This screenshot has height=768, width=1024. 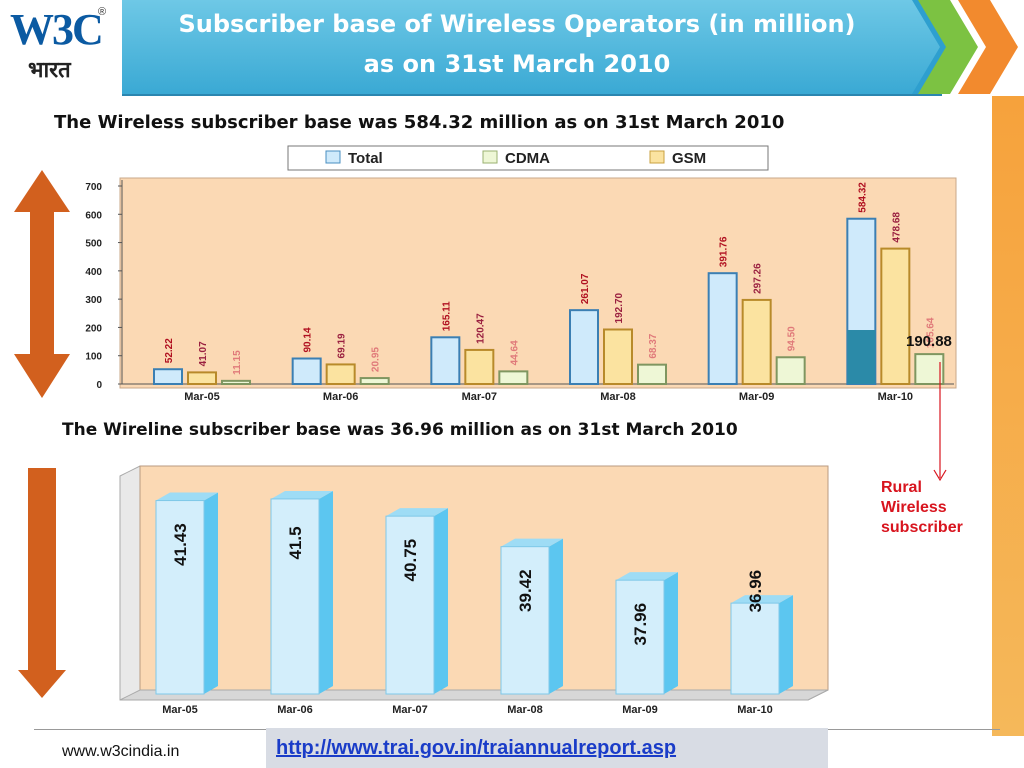 What do you see at coordinates (480, 328) in the screenshot?
I see `data-label: 120.47` at bounding box center [480, 328].